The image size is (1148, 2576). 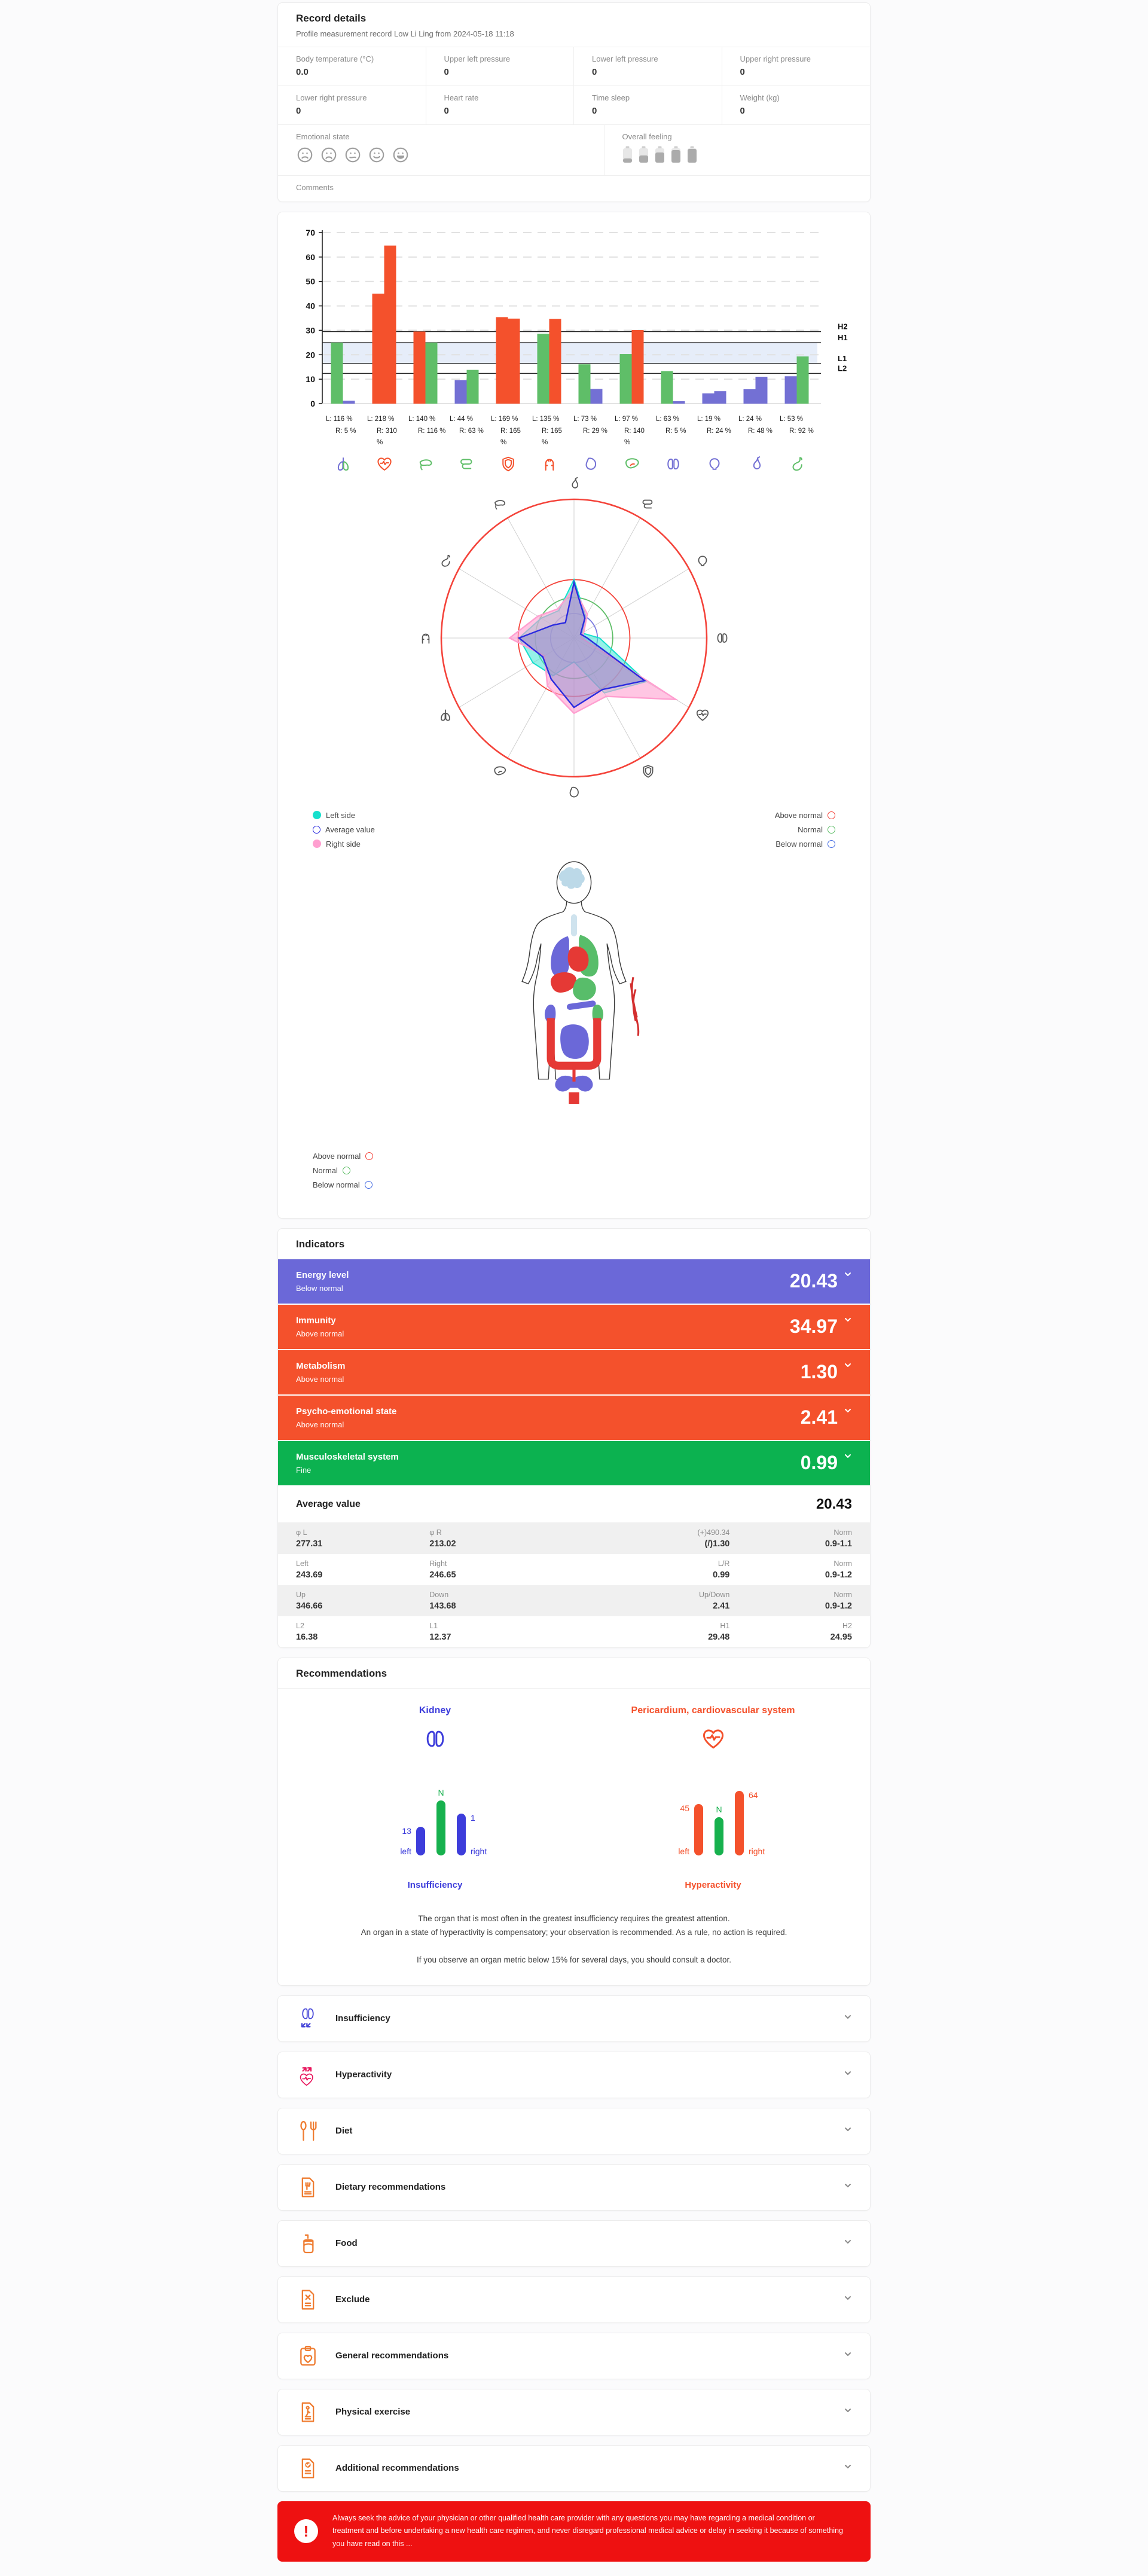 What do you see at coordinates (574, 1327) in the screenshot?
I see `indicator-row-immunity: Immunity Above normal 34.97` at bounding box center [574, 1327].